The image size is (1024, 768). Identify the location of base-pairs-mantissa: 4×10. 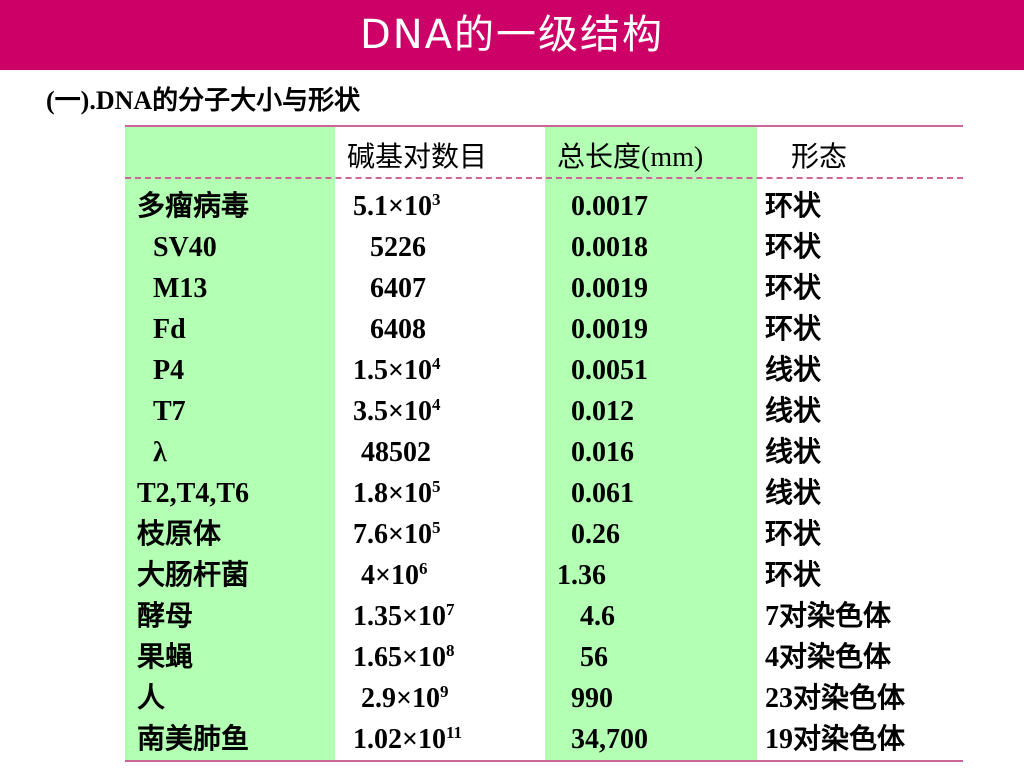
(390, 575).